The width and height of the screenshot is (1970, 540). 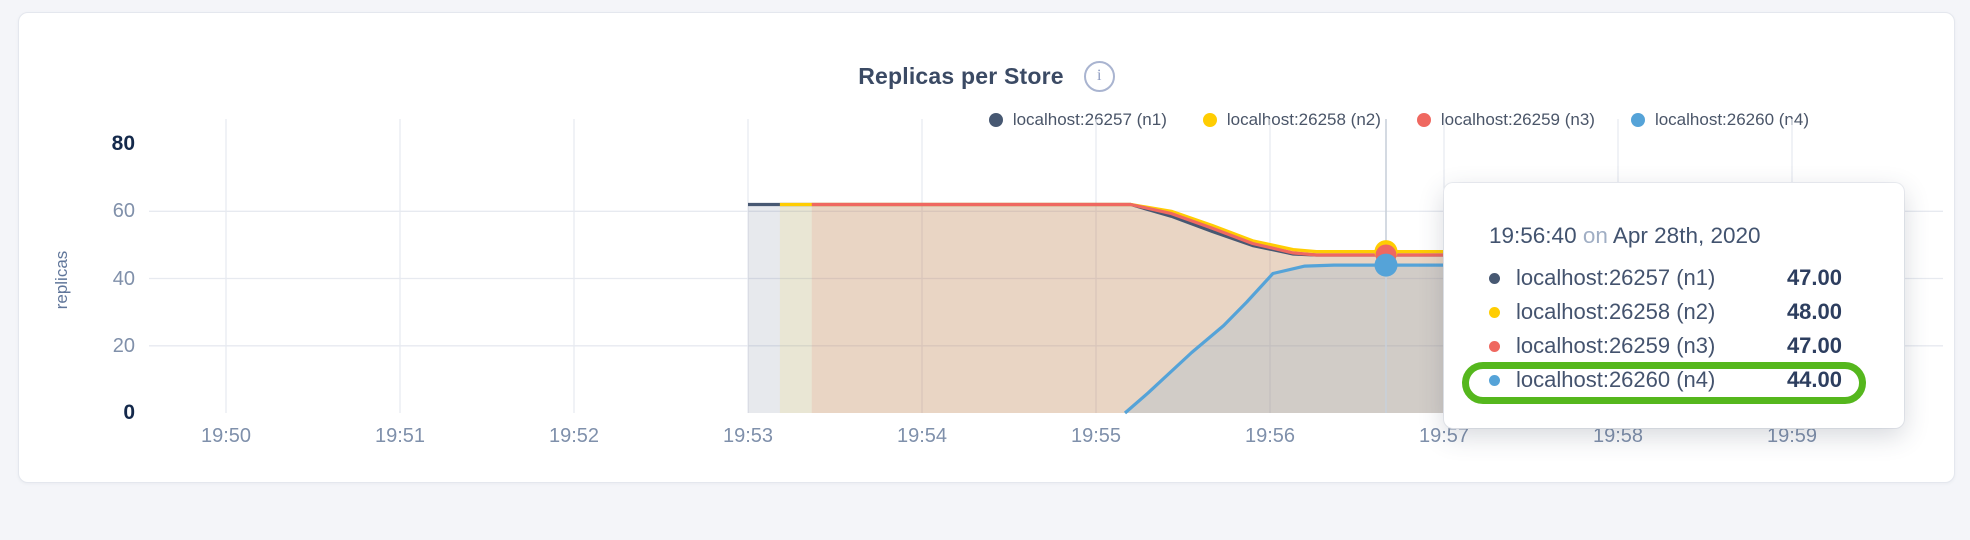 I want to click on chart-header: Replicas per Store i, so click(x=986, y=76).